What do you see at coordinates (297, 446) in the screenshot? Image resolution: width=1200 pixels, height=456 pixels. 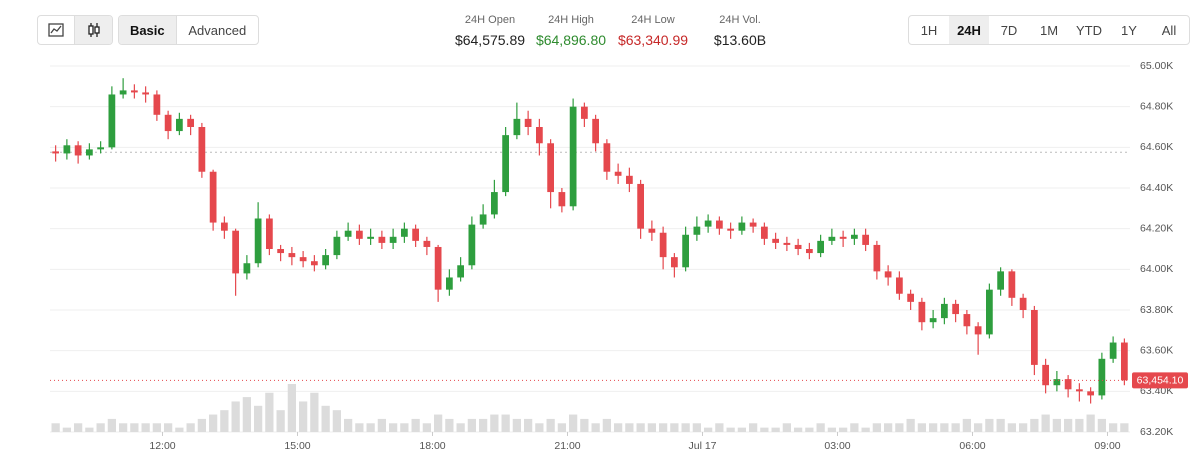 I see `x-tick-label: 15:00` at bounding box center [297, 446].